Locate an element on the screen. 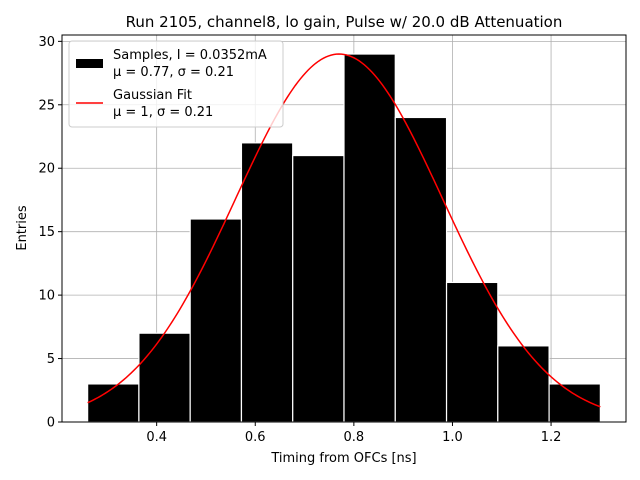 Image resolution: width=640 pixels, height=480 pixels. legend-stats-samples: μ = 0.77, σ = 0.21 is located at coordinates (173, 72).